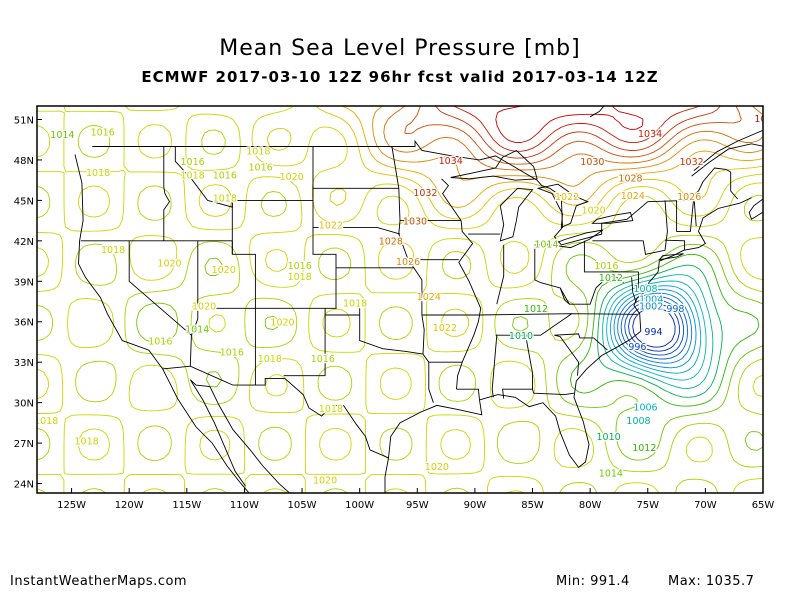 Image resolution: width=800 pixels, height=600 pixels. I want to click on site-credit: InstantWeatherMaps.com, so click(99, 581).